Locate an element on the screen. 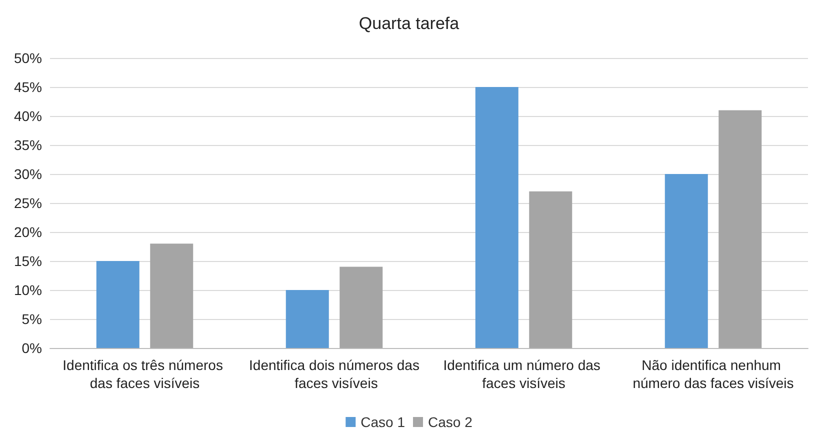  y-tick-label: 25% is located at coordinates (28, 203).